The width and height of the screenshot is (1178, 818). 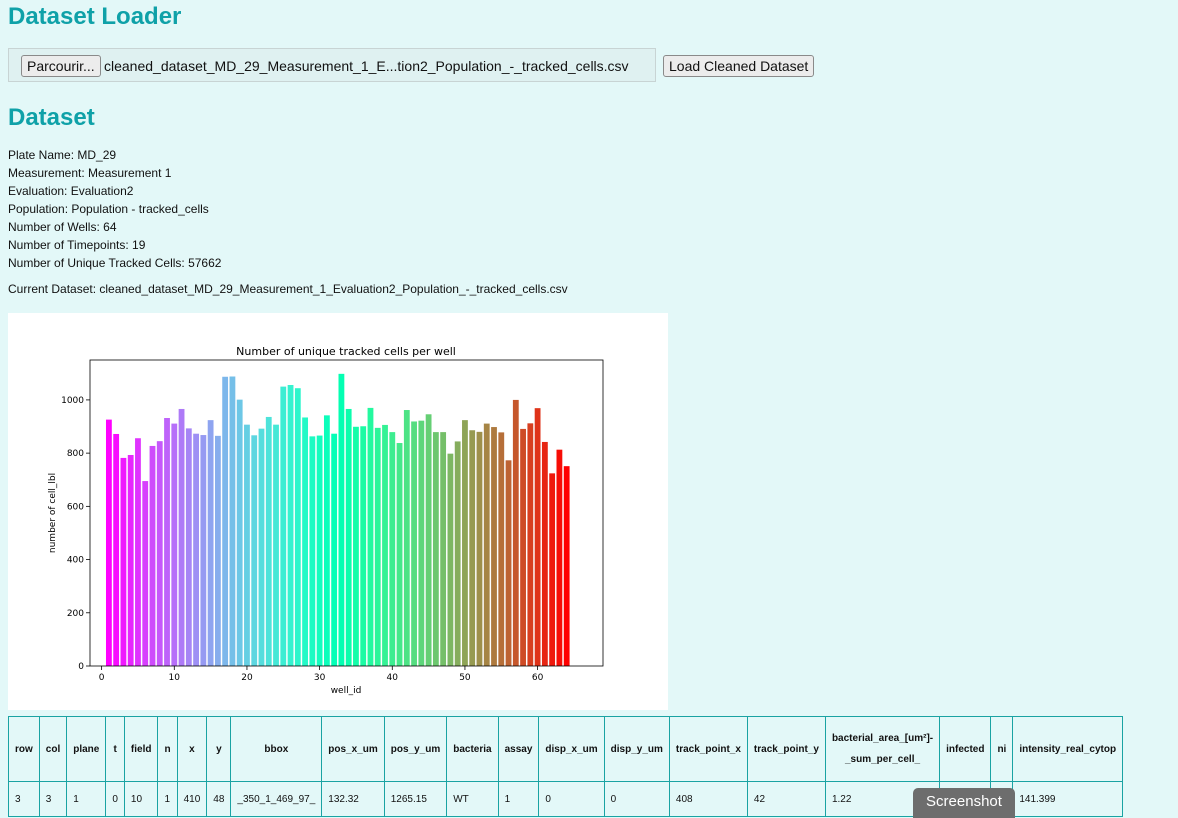 I want to click on x-tick-label: 0, so click(x=102, y=678).